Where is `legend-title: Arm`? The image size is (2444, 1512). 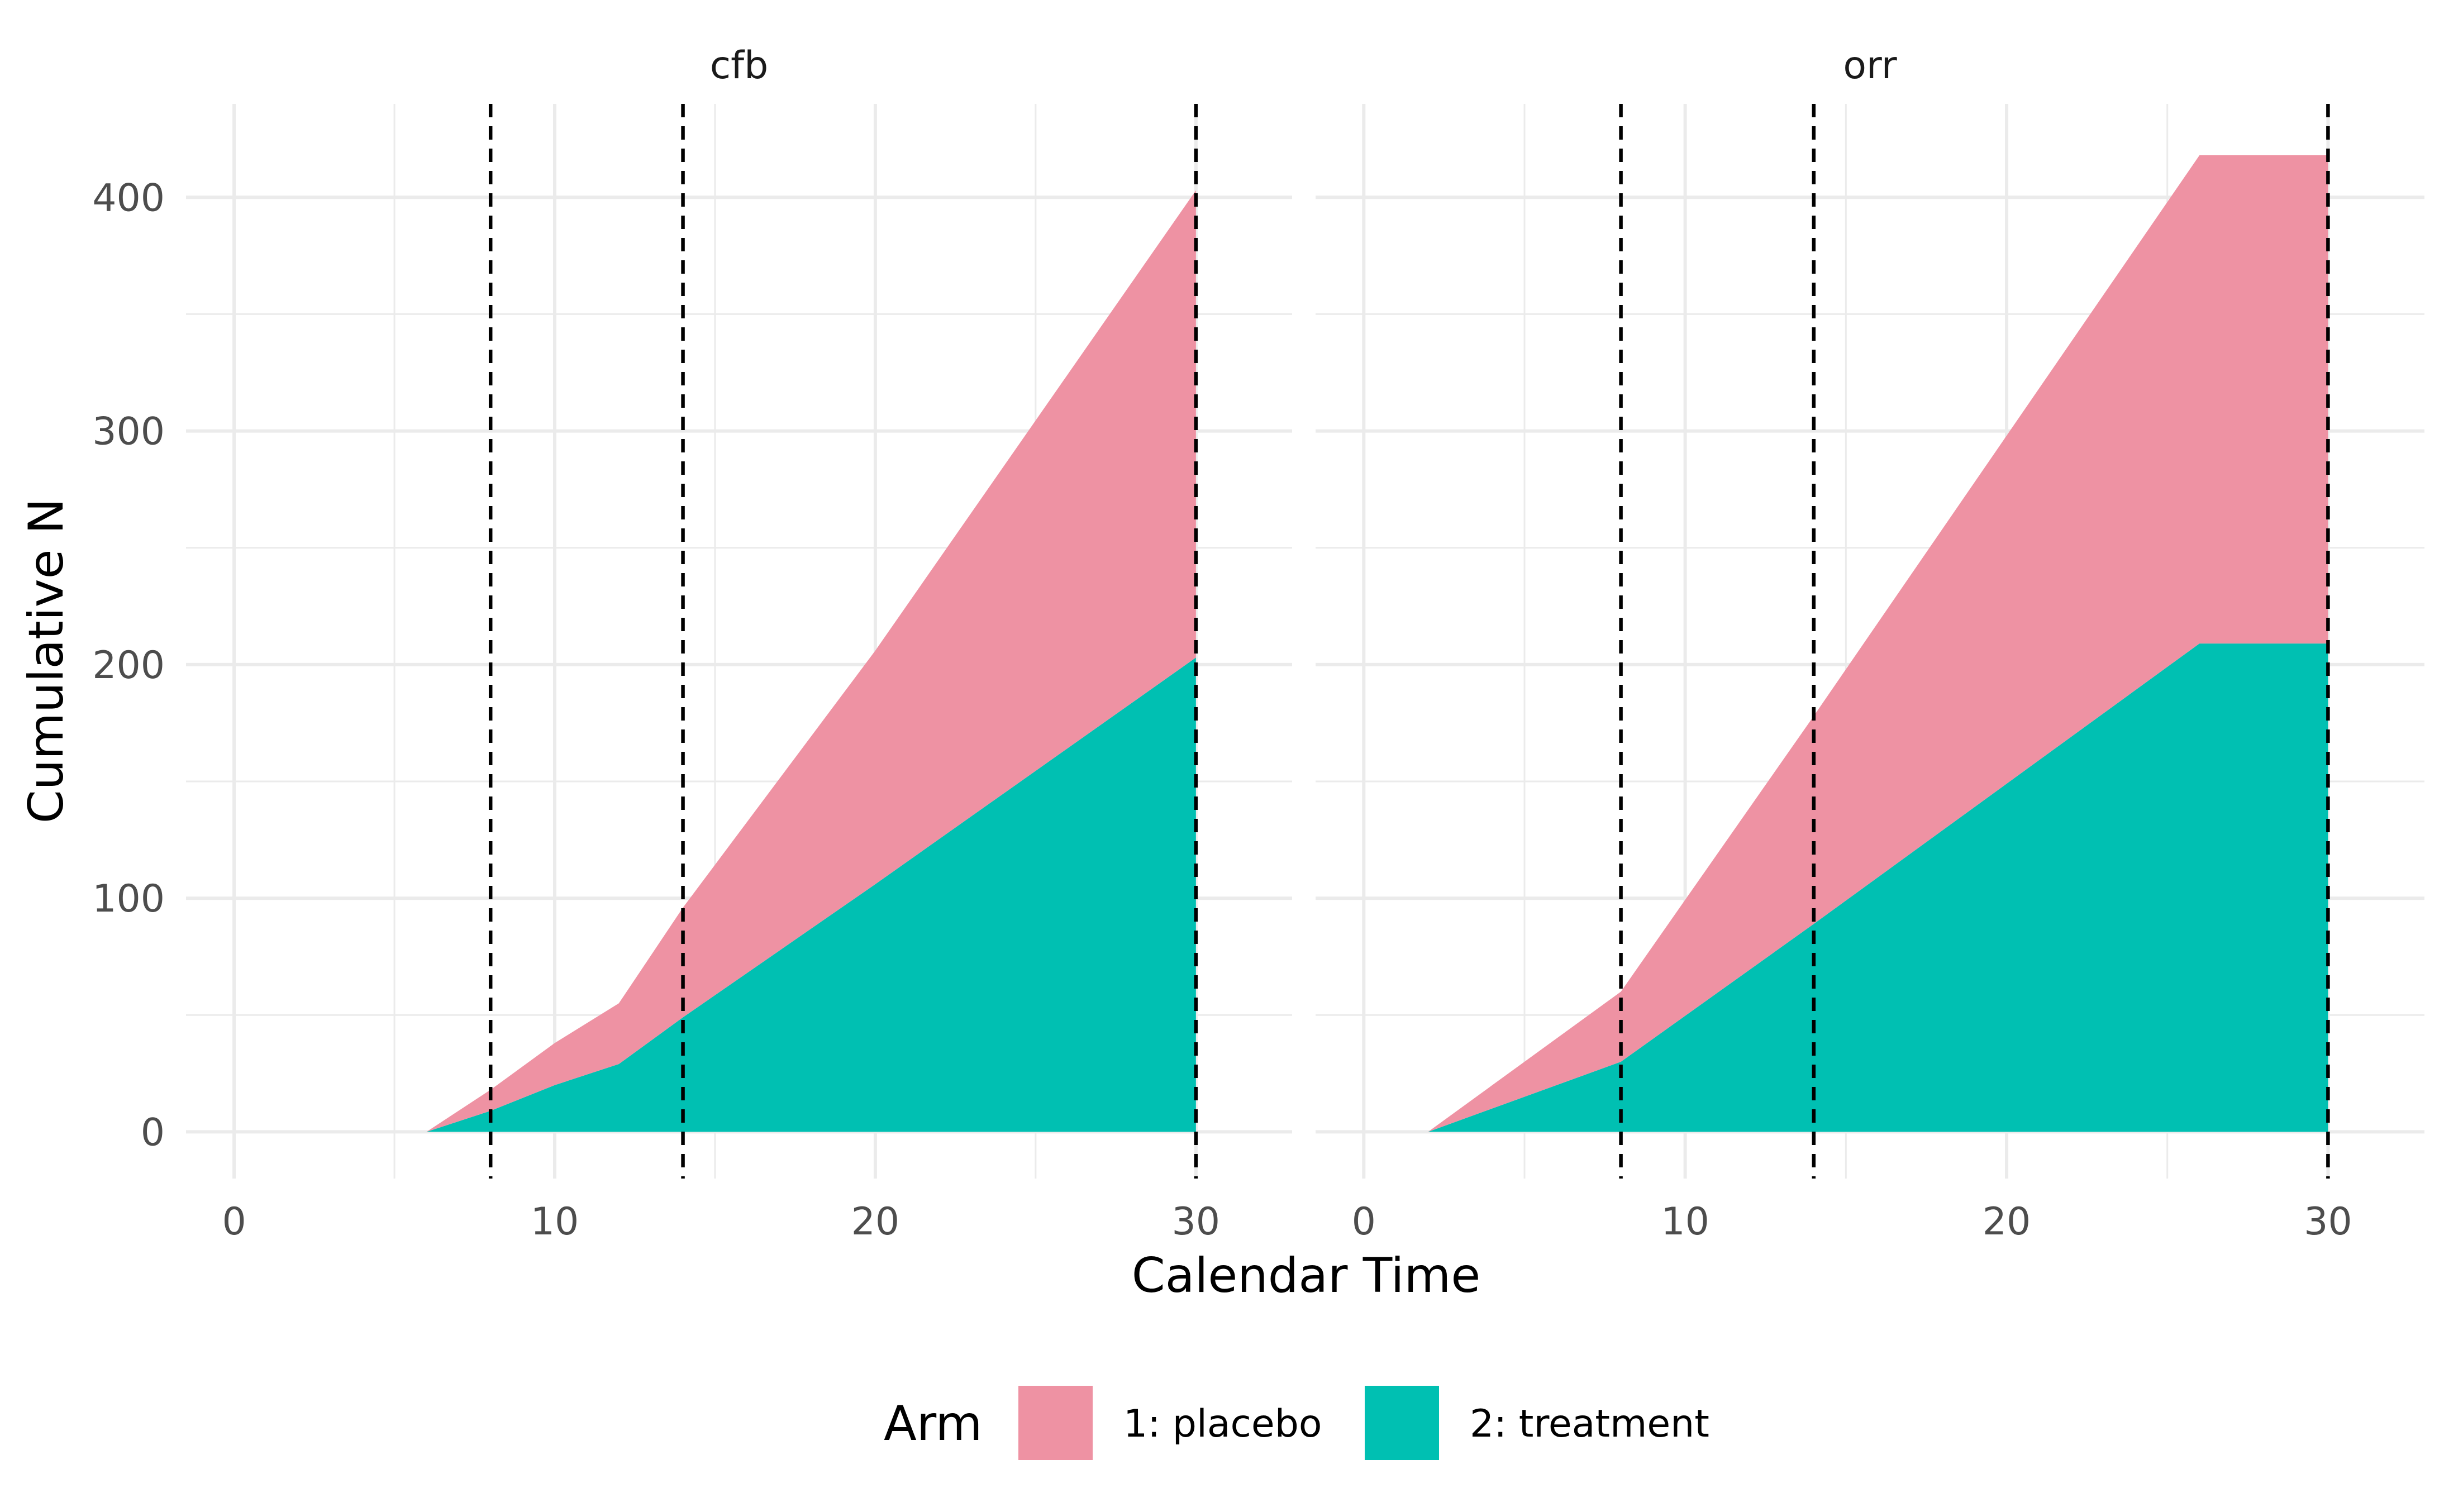 legend-title: Arm is located at coordinates (933, 1424).